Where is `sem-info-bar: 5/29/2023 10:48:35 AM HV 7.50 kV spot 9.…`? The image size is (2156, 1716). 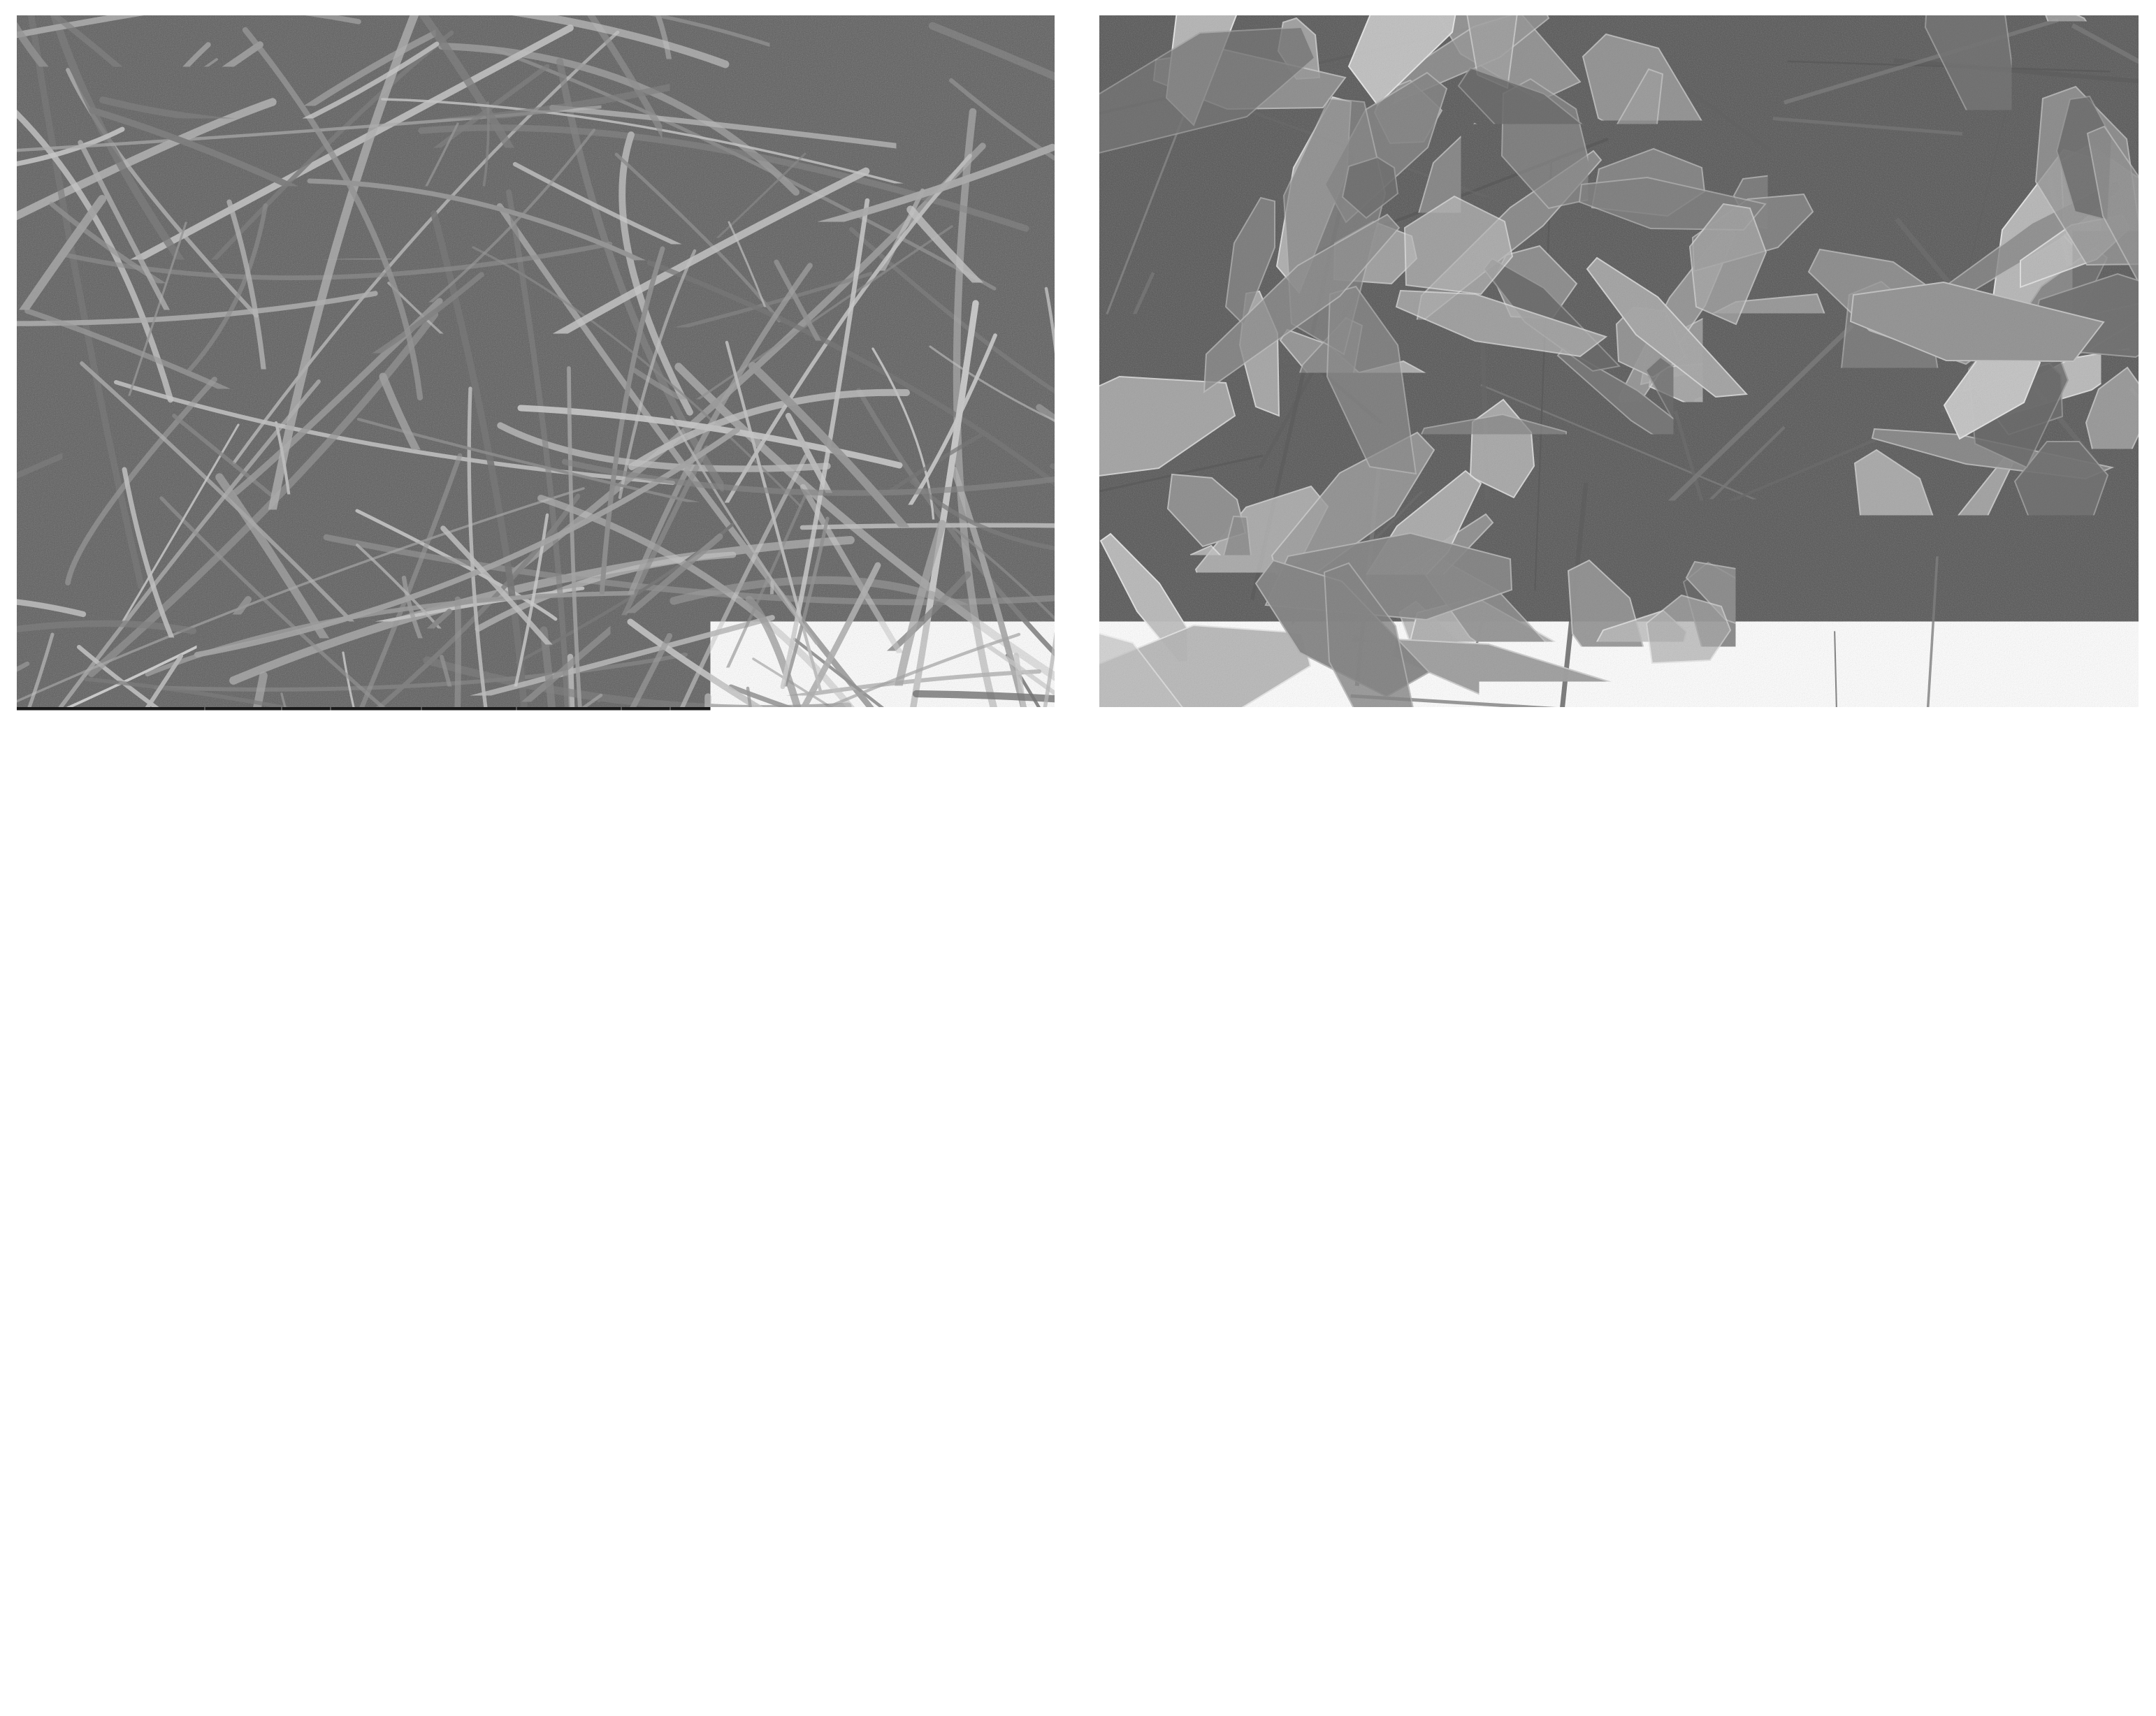 sem-info-bar: 5/29/2023 10:48:35 AM HV 7.50 kV spot 9.… is located at coordinates (536, 731).